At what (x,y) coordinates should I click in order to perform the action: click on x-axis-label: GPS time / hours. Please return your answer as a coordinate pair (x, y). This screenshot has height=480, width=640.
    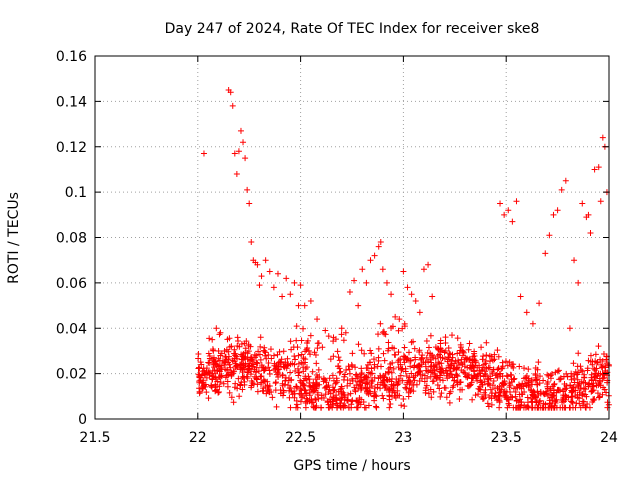
    Looking at the image, I should click on (351, 466).